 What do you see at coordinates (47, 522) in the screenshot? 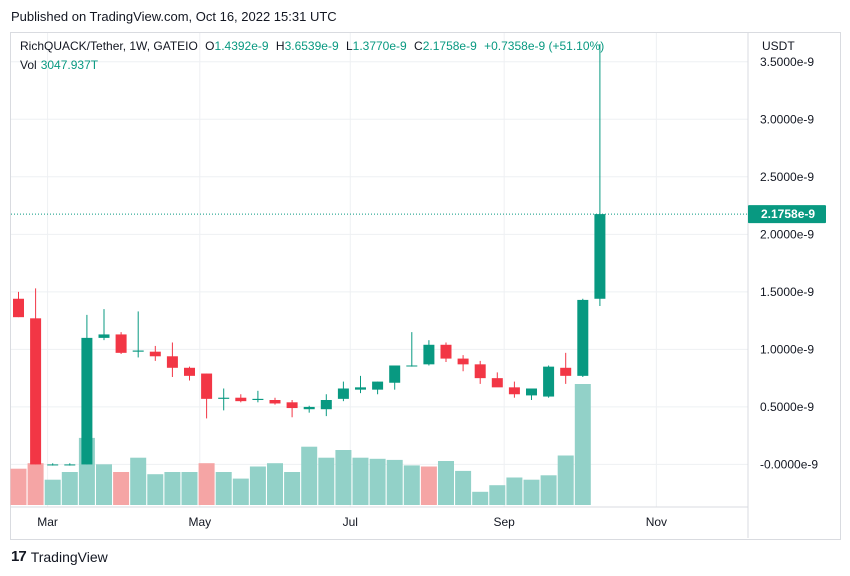
I see `x-tick-label: Mar` at bounding box center [47, 522].